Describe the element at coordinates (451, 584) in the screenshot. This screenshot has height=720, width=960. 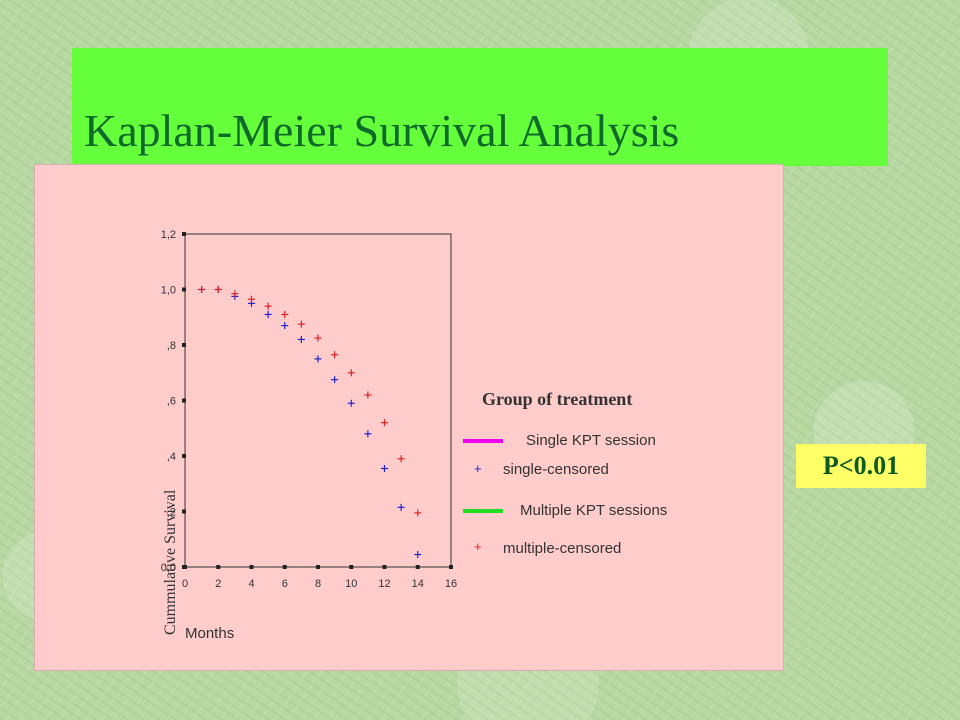
I see `x-tick-label: 16` at that location.